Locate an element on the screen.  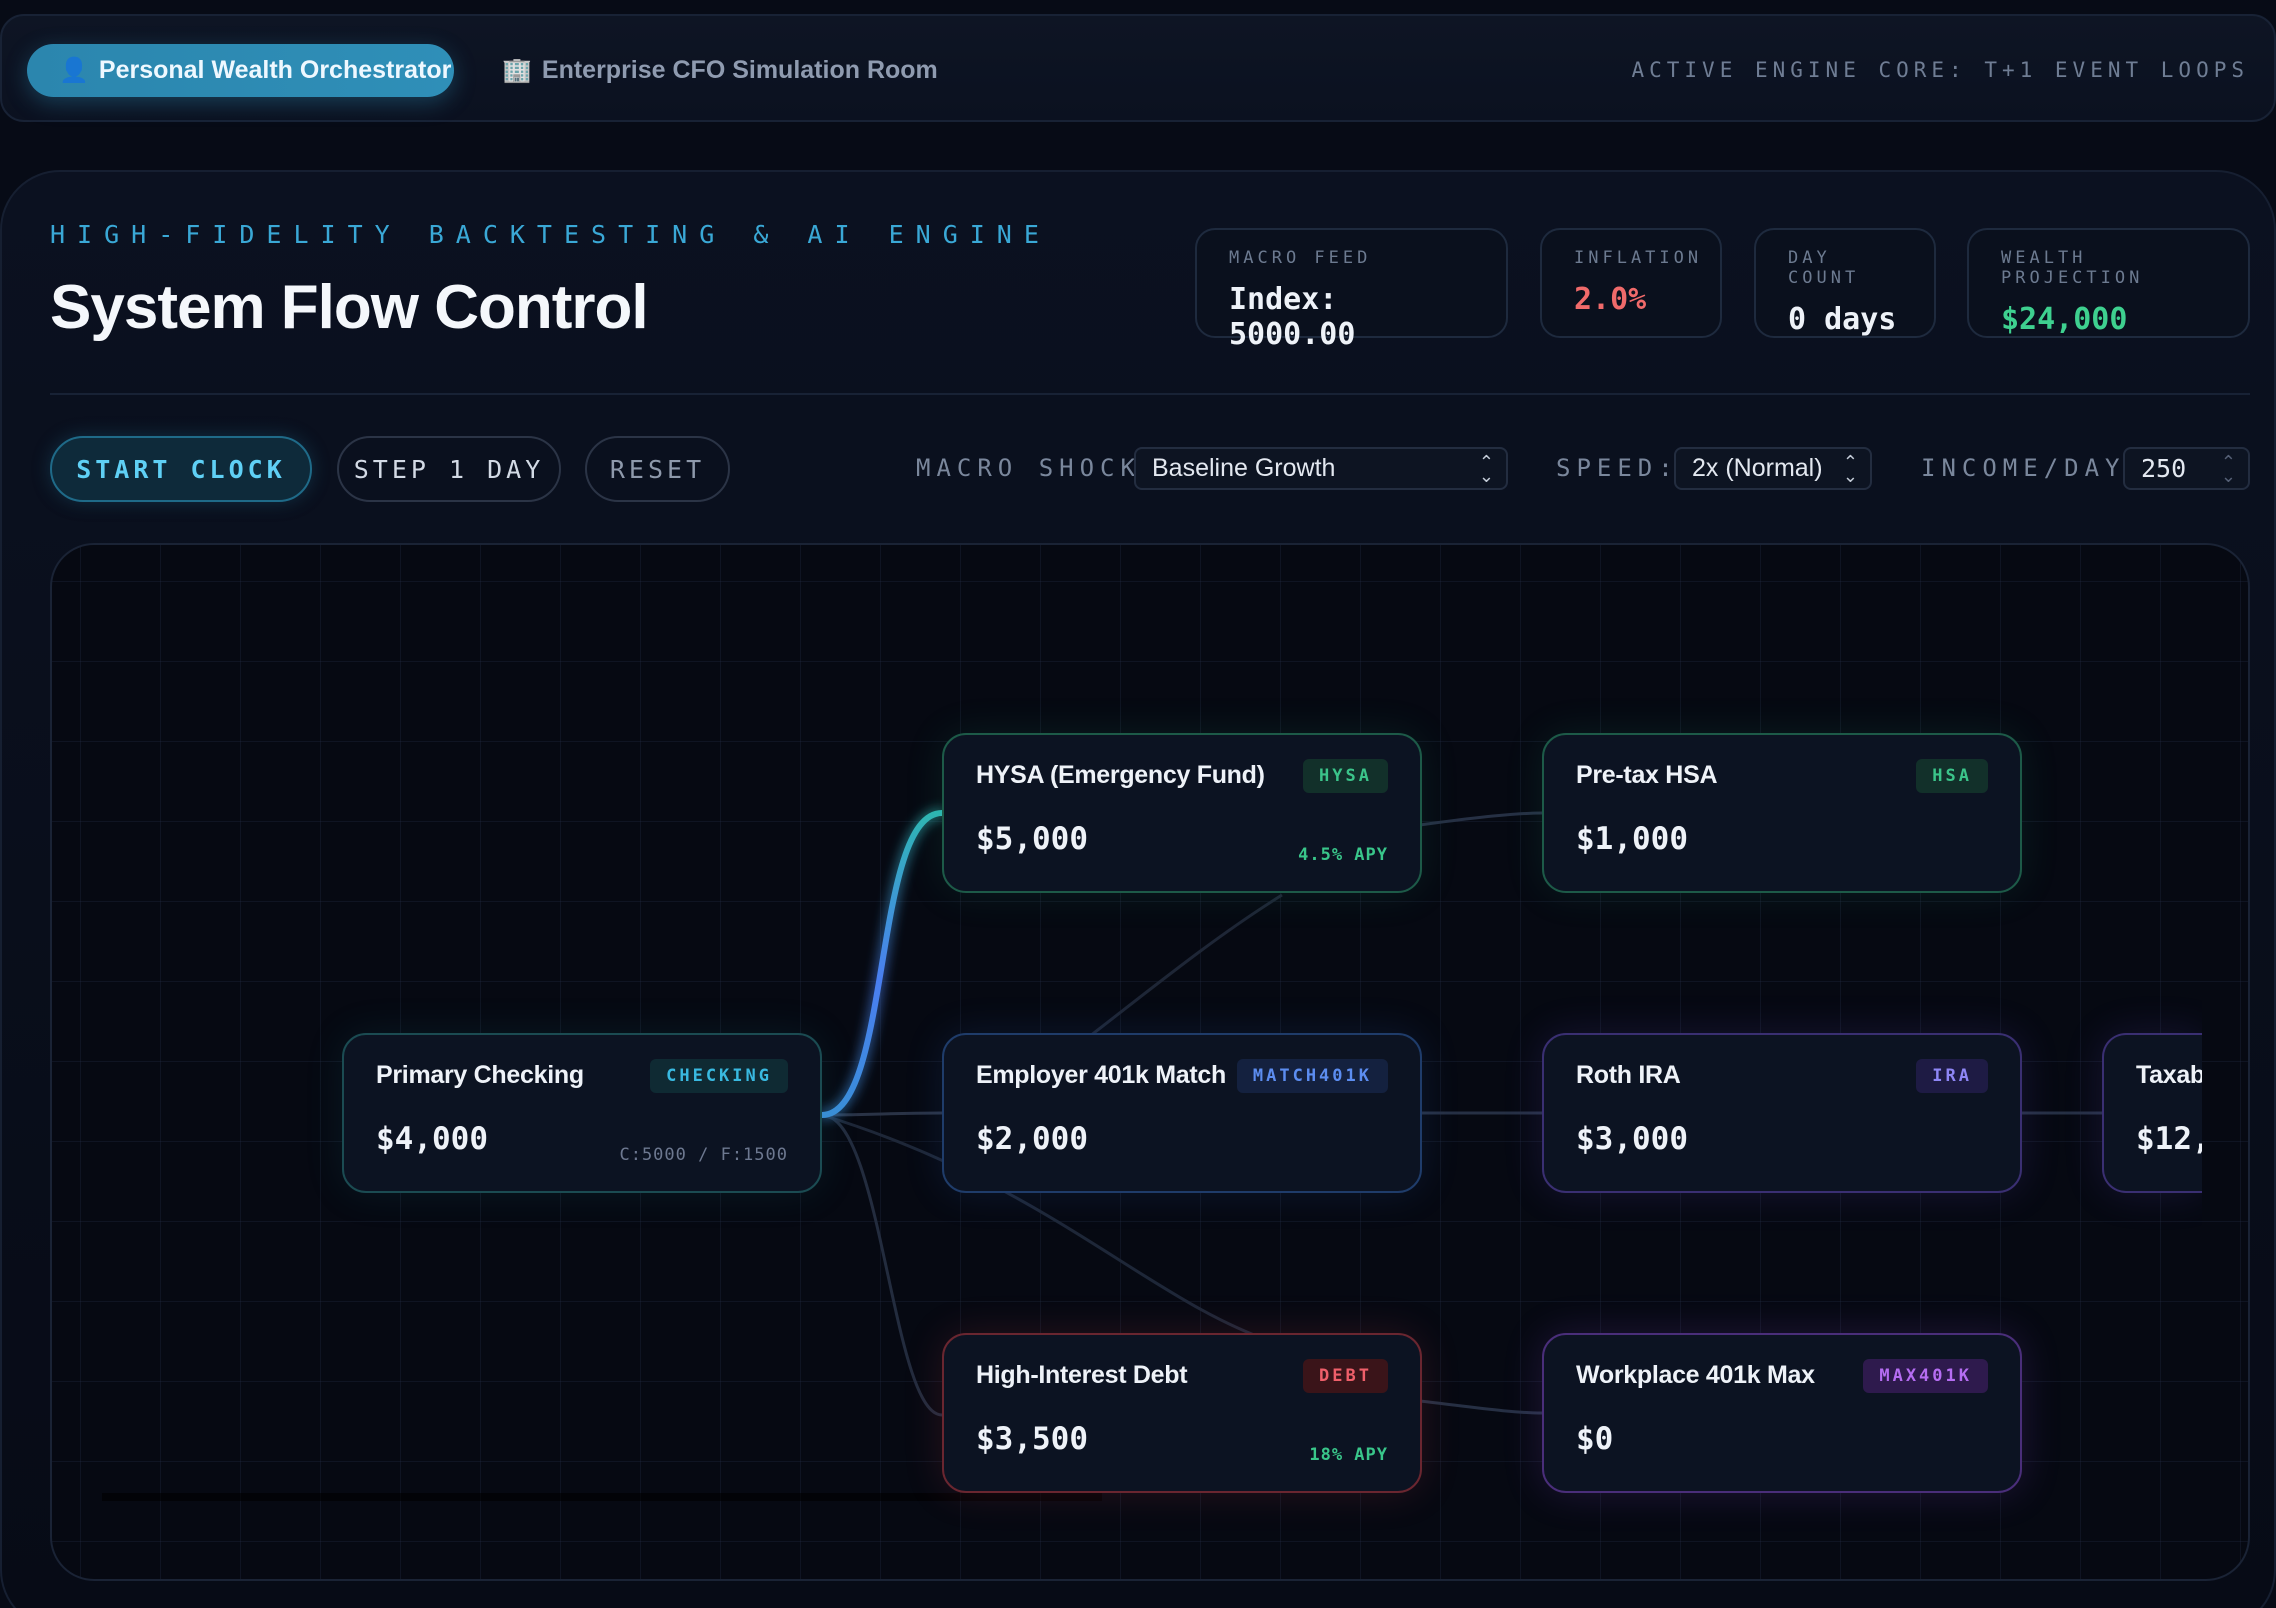
stat-value: $24,000 is located at coordinates (2064, 319).